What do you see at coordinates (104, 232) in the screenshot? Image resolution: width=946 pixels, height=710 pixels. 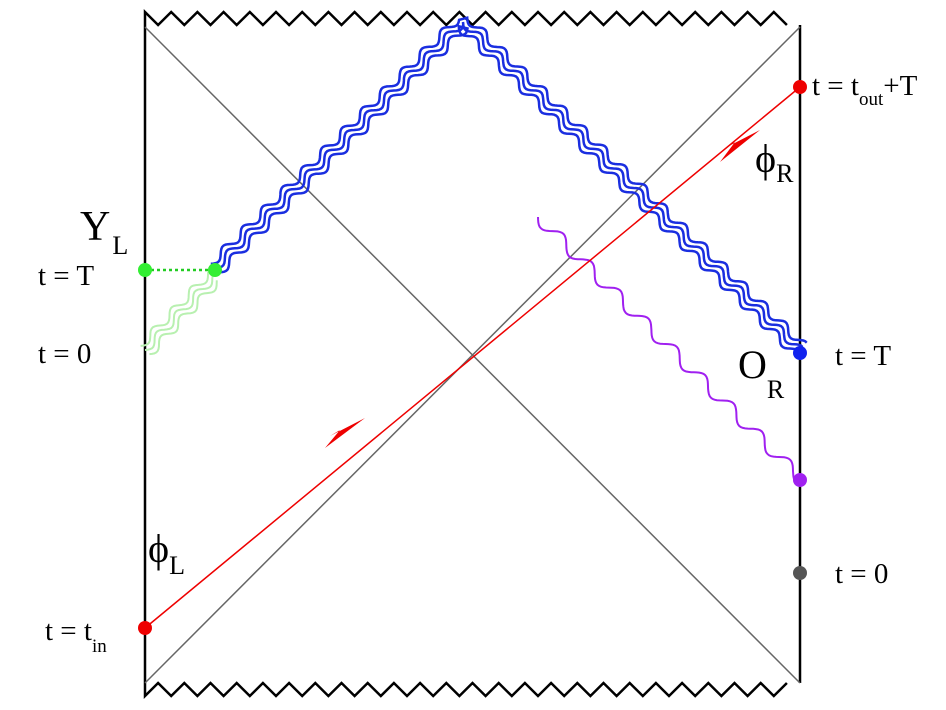 I see `label: YL` at bounding box center [104, 232].